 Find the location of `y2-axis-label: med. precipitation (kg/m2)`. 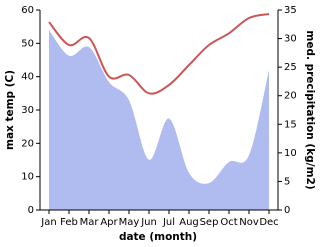

y2-axis-label: med. precipitation (kg/m2) is located at coordinates (310, 109).